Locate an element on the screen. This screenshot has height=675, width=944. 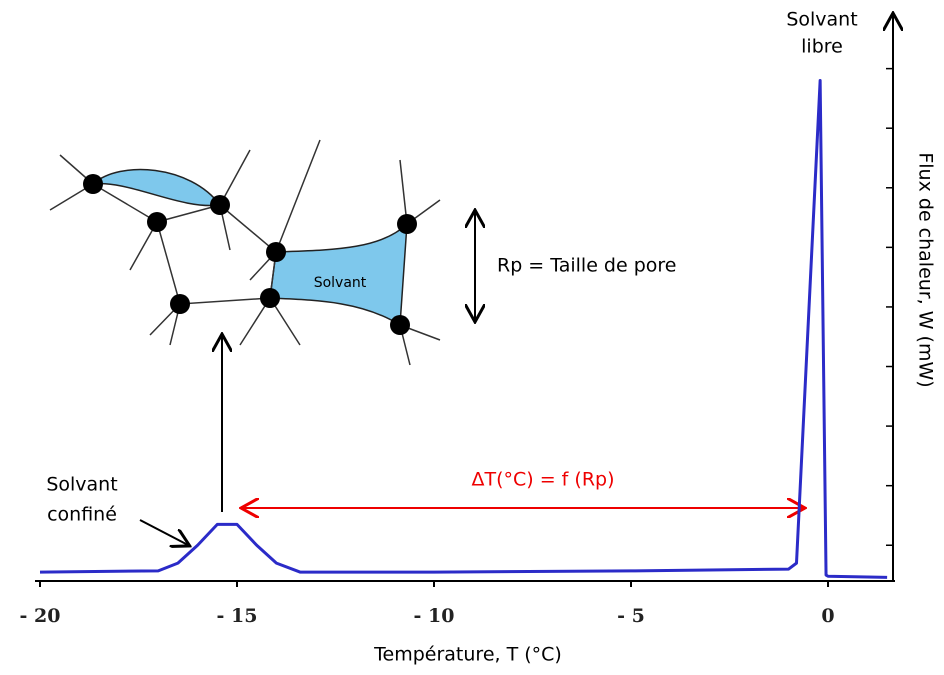
x-tick-label: - 15 is located at coordinates (237, 616).